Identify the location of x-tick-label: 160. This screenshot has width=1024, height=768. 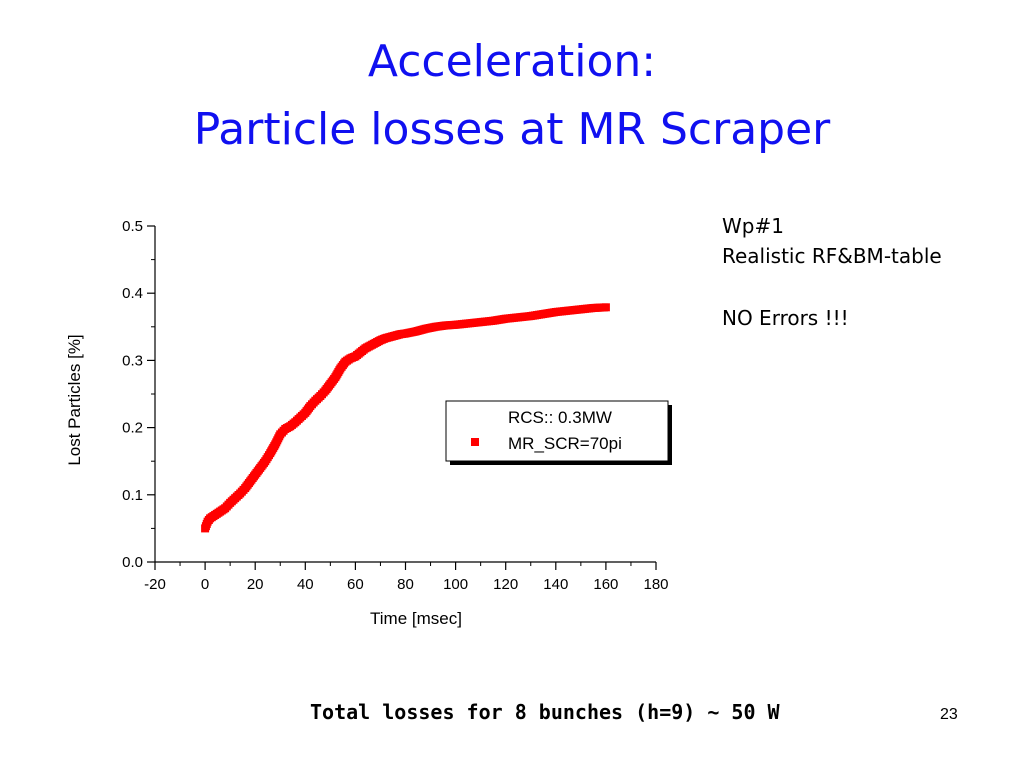
(605, 584).